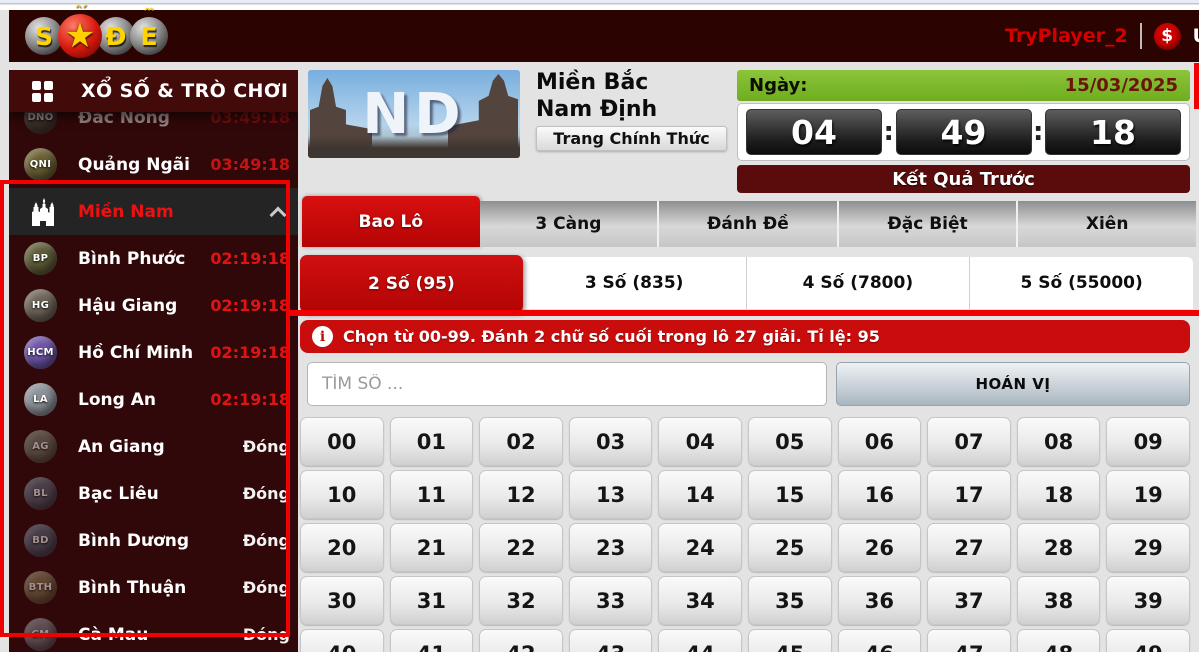 The height and width of the screenshot is (652, 1199). What do you see at coordinates (132, 258) in the screenshot?
I see `province-name: Bình Phước` at bounding box center [132, 258].